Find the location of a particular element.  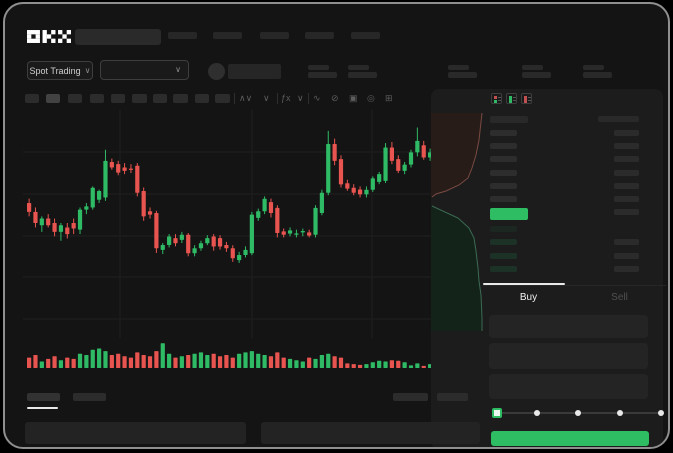

fullscreen-icon: ⊞ is located at coordinates (389, 98).